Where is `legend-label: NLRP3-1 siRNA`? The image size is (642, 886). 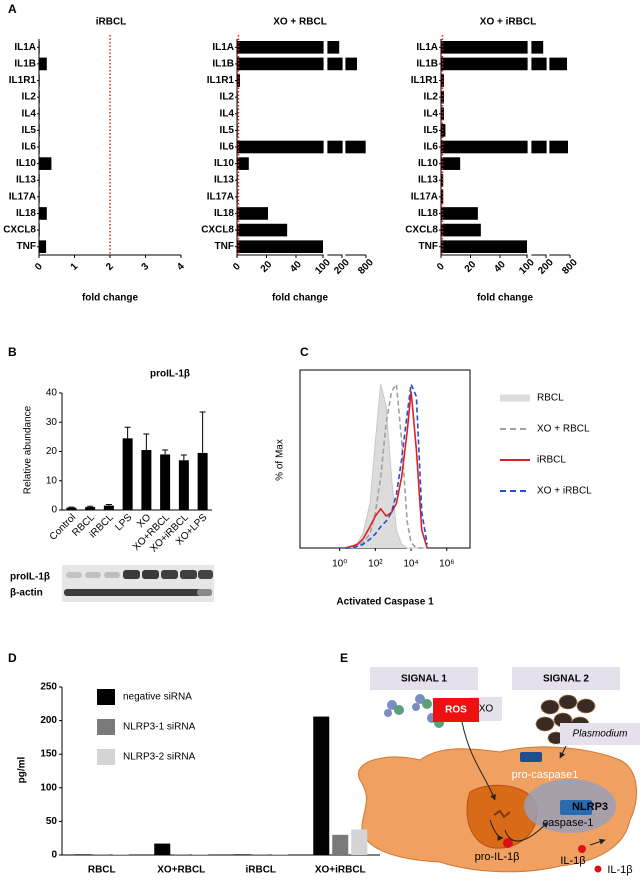
legend-label: NLRP3-1 siRNA is located at coordinates (159, 727).